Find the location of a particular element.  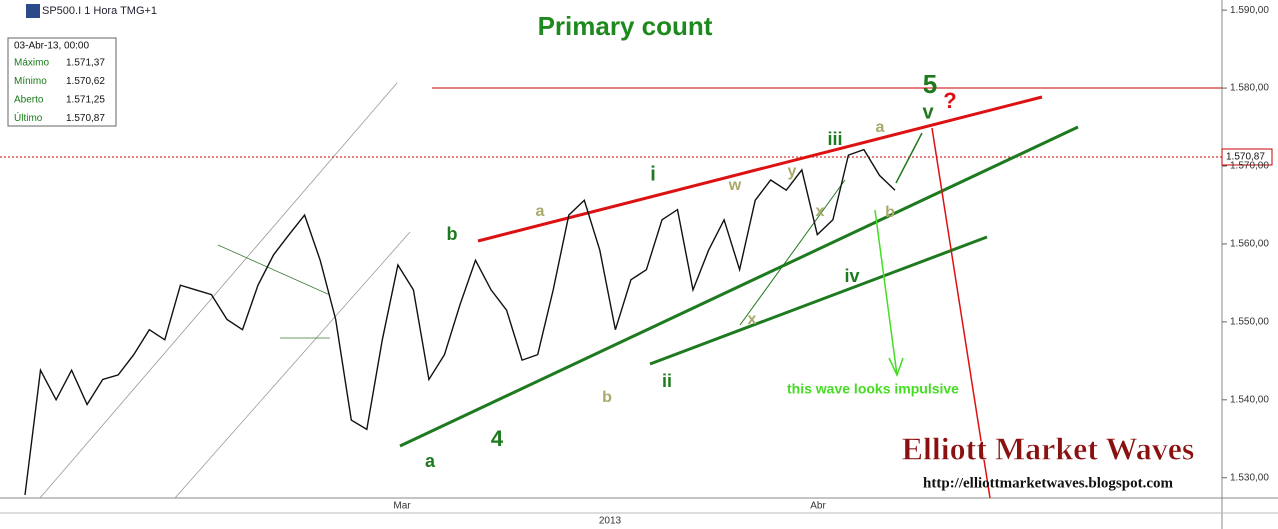

wave-label: this wave looks impulsive is located at coordinates (873, 389).